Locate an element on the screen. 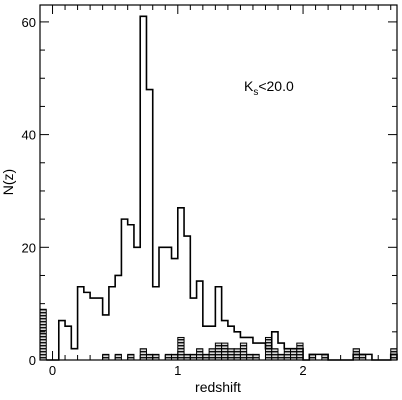  annotation-subscript: s is located at coordinates (255, 92).